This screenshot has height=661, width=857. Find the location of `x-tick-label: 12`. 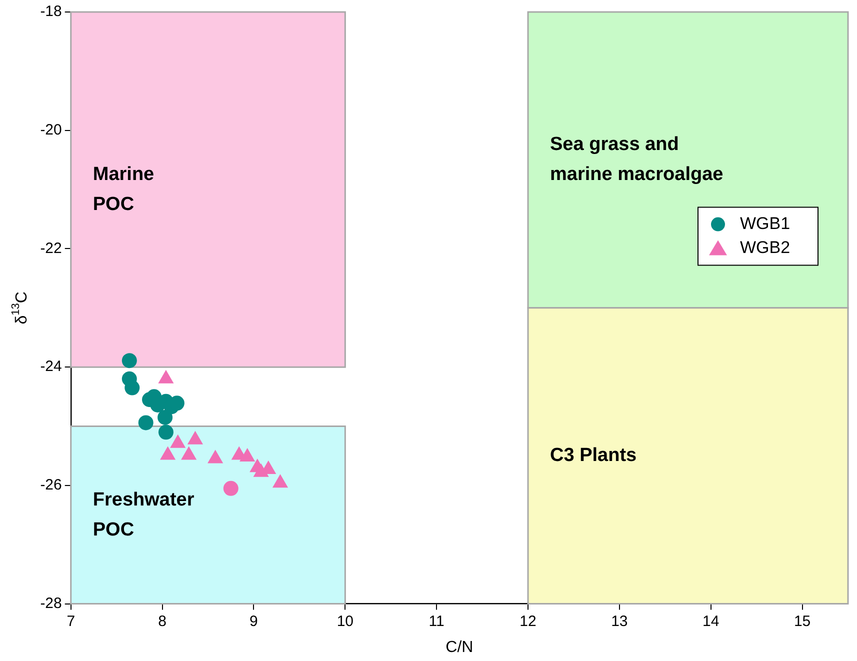

x-tick-label: 12 is located at coordinates (528, 621).